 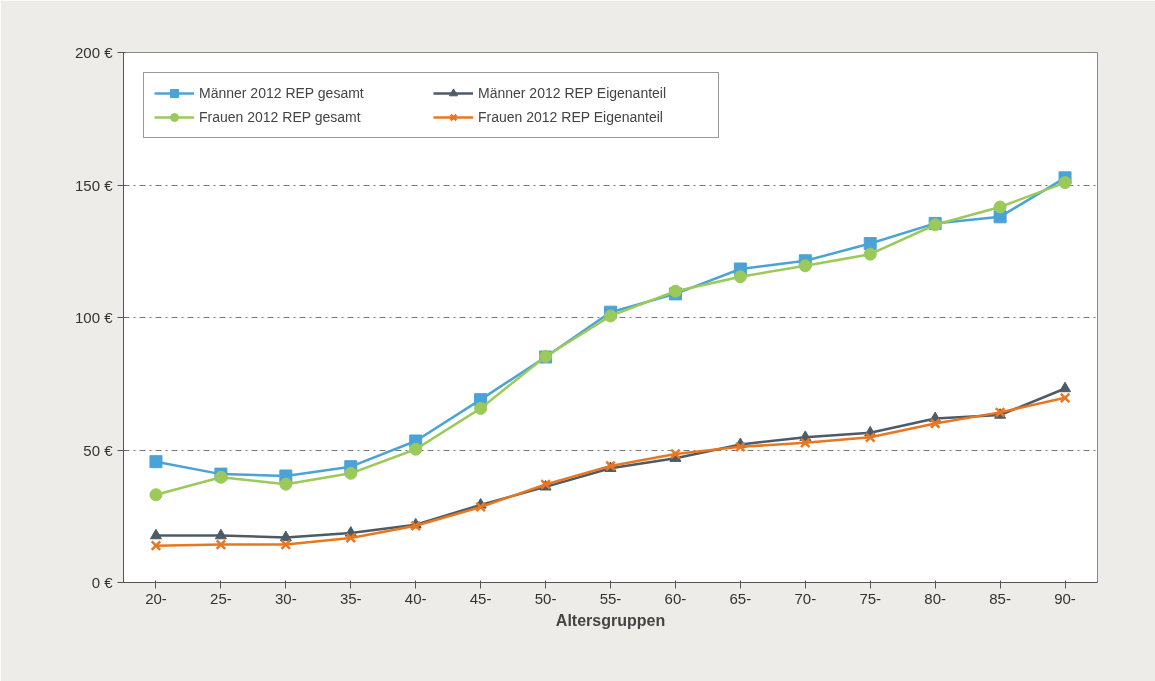 What do you see at coordinates (280, 117) in the screenshot?
I see `legend-label: Frauen 2012 REP gesamt` at bounding box center [280, 117].